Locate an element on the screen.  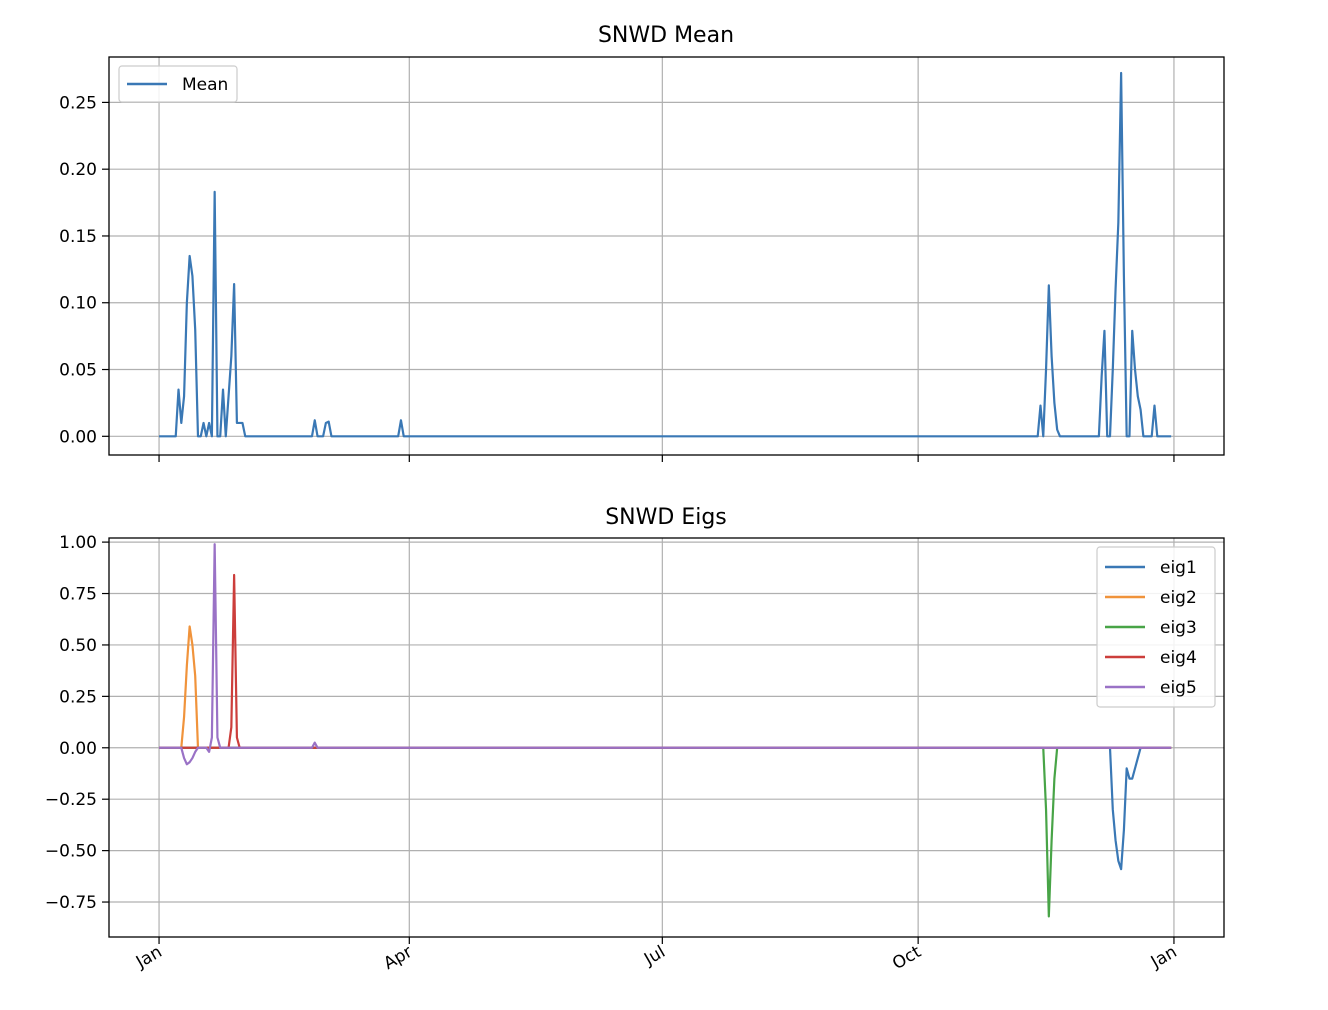
y-tick-label: 0.20 is located at coordinates (78, 170).